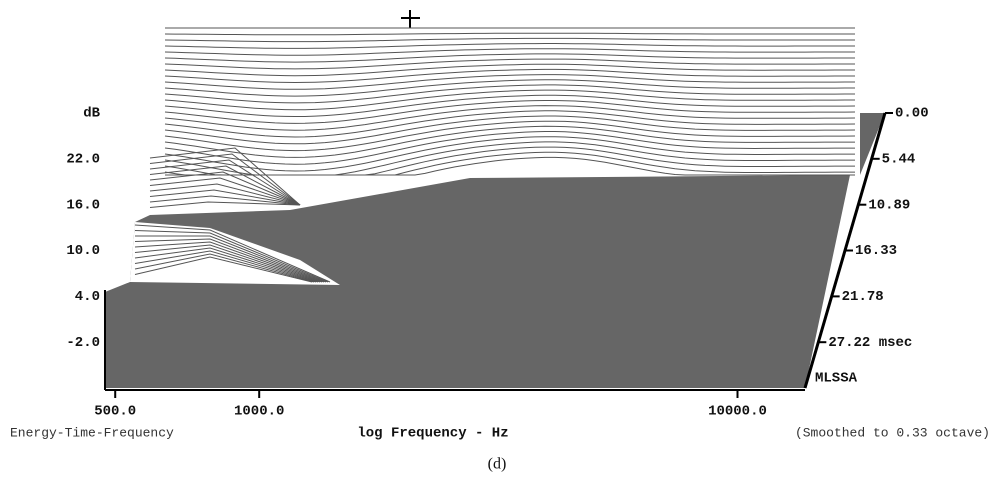 The width and height of the screenshot is (995, 480). Describe the element at coordinates (83, 251) in the screenshot. I see `y-tick-label: 10.0` at that location.